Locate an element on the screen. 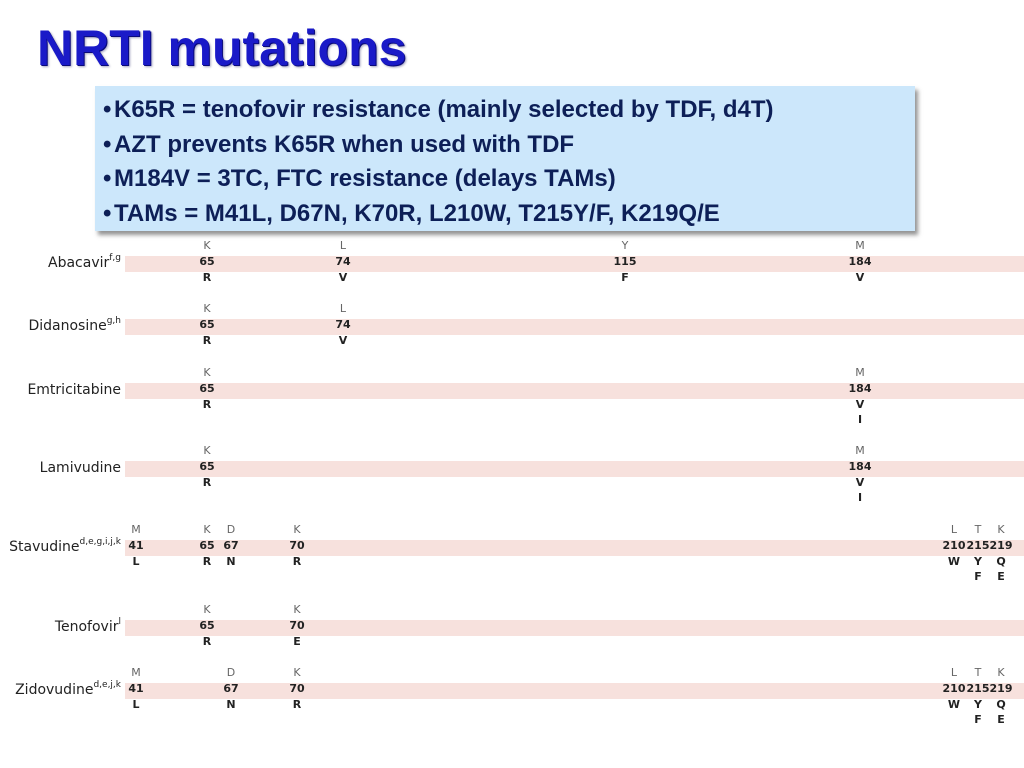 The height and width of the screenshot is (768, 1024). slide-title: NRTI mutations is located at coordinates (222, 48).